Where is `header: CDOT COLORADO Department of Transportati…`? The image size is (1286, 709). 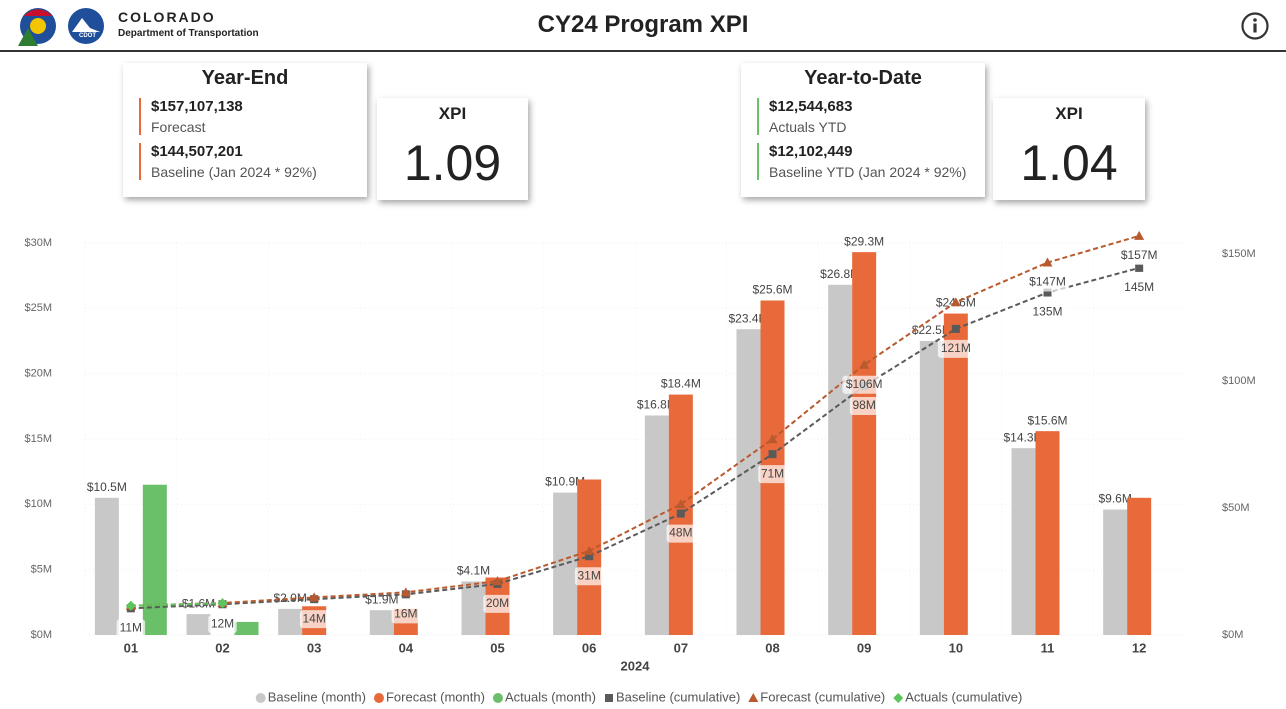
header: CDOT COLORADO Department of Transportati… is located at coordinates (643, 26).